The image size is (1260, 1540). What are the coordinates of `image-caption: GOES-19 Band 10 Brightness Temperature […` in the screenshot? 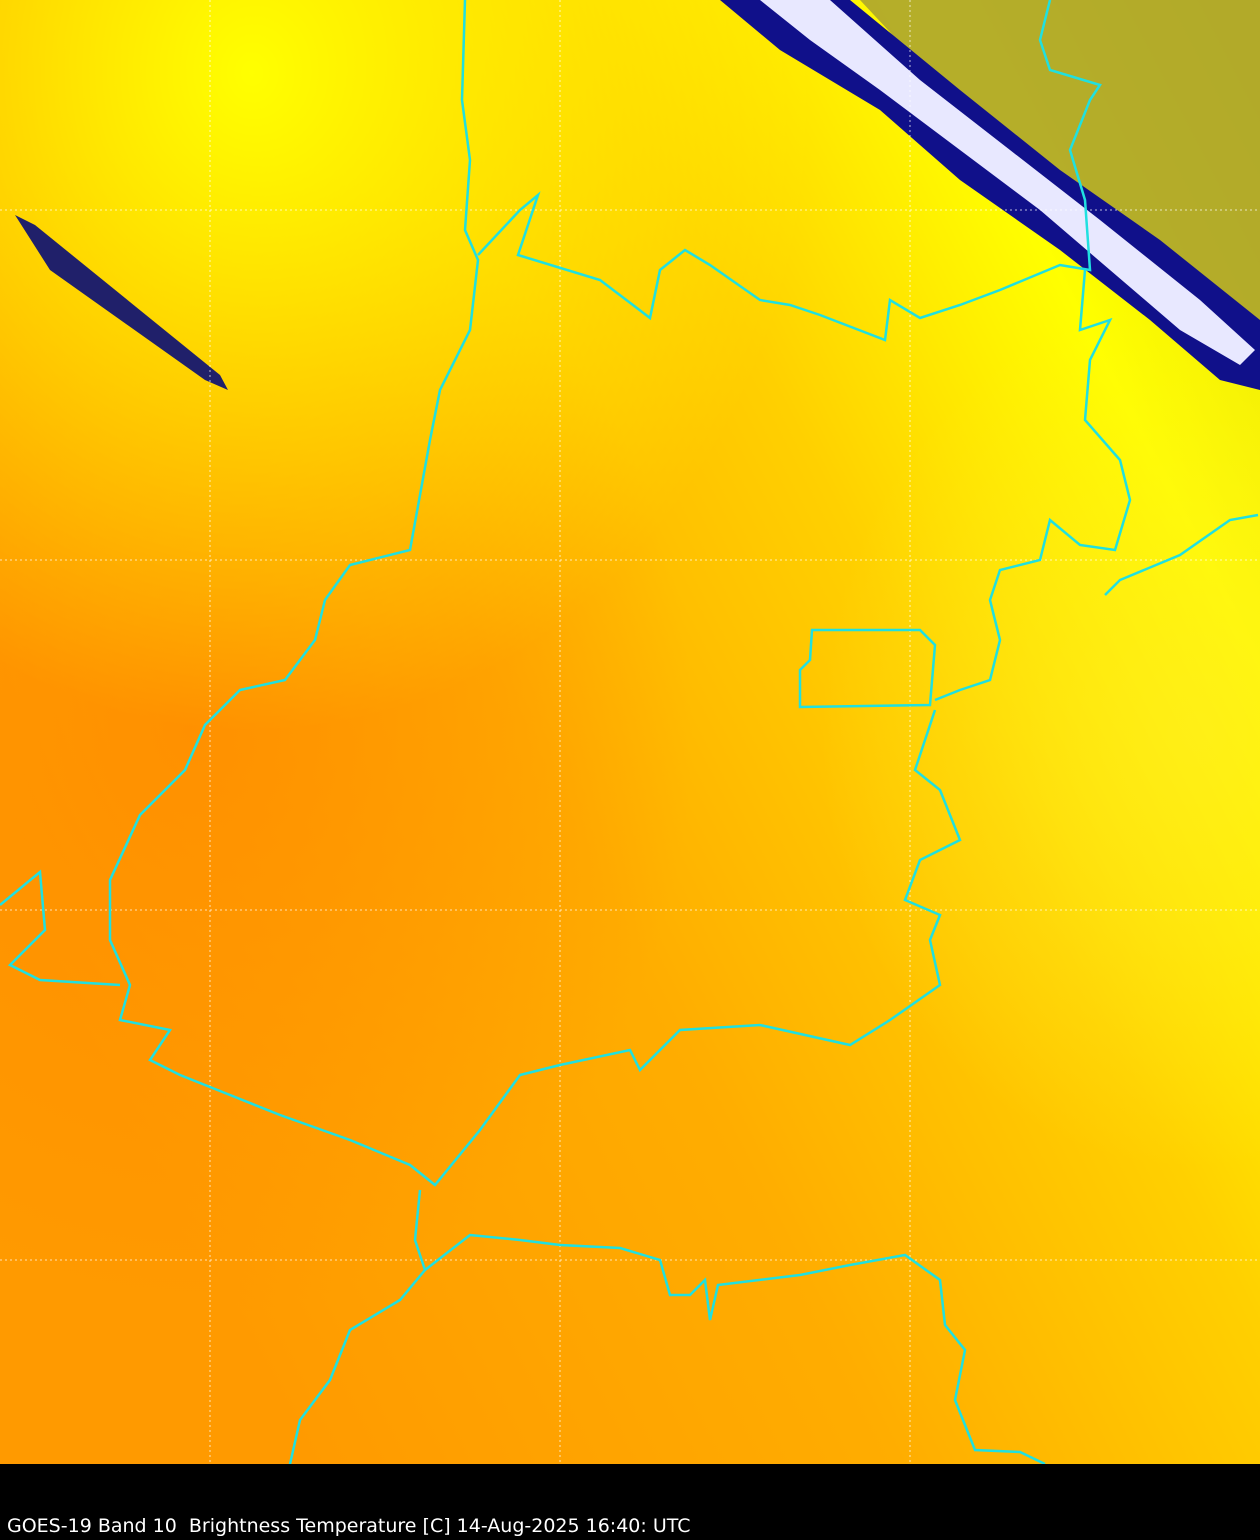 It's located at (349, 1526).